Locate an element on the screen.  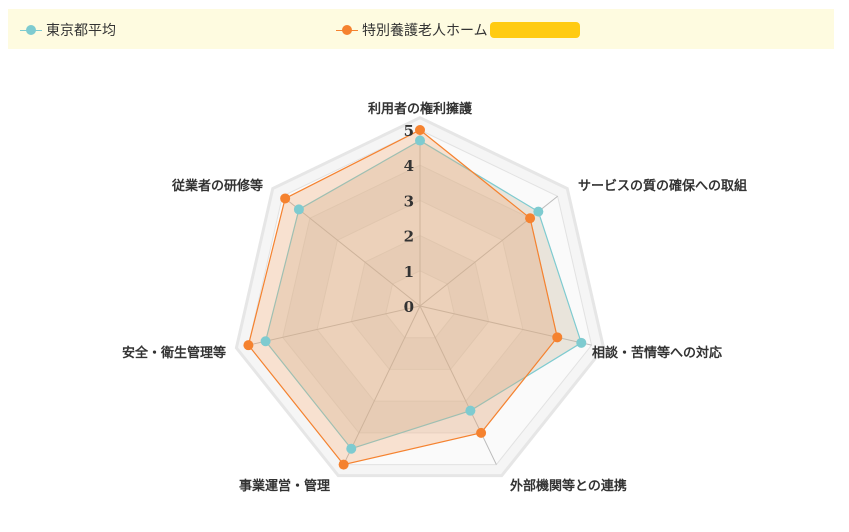
tick-label: 5 is located at coordinates (409, 131).